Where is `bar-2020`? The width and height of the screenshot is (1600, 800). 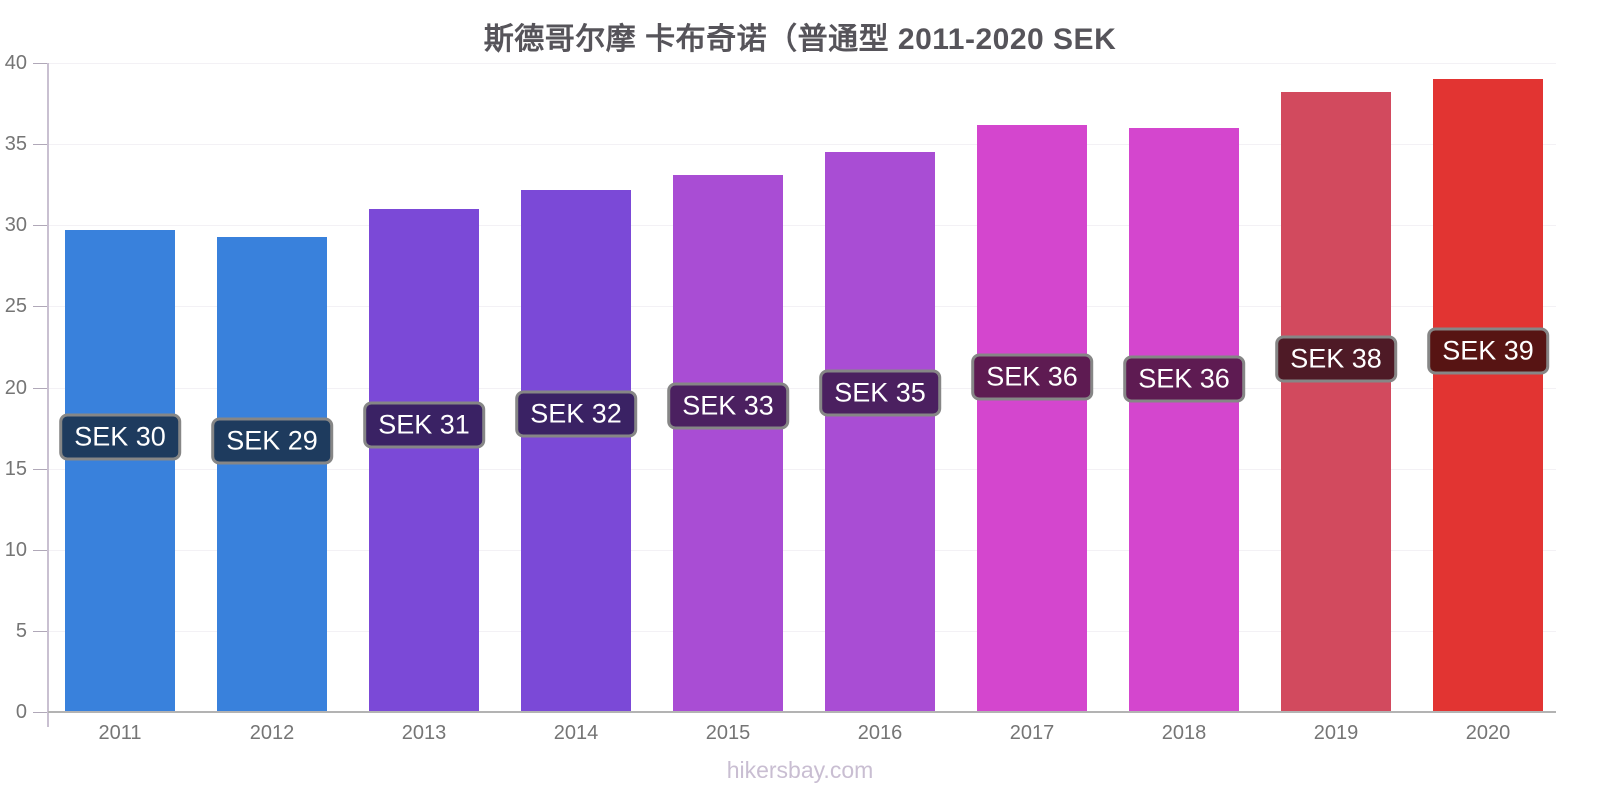 bar-2020 is located at coordinates (1488, 395).